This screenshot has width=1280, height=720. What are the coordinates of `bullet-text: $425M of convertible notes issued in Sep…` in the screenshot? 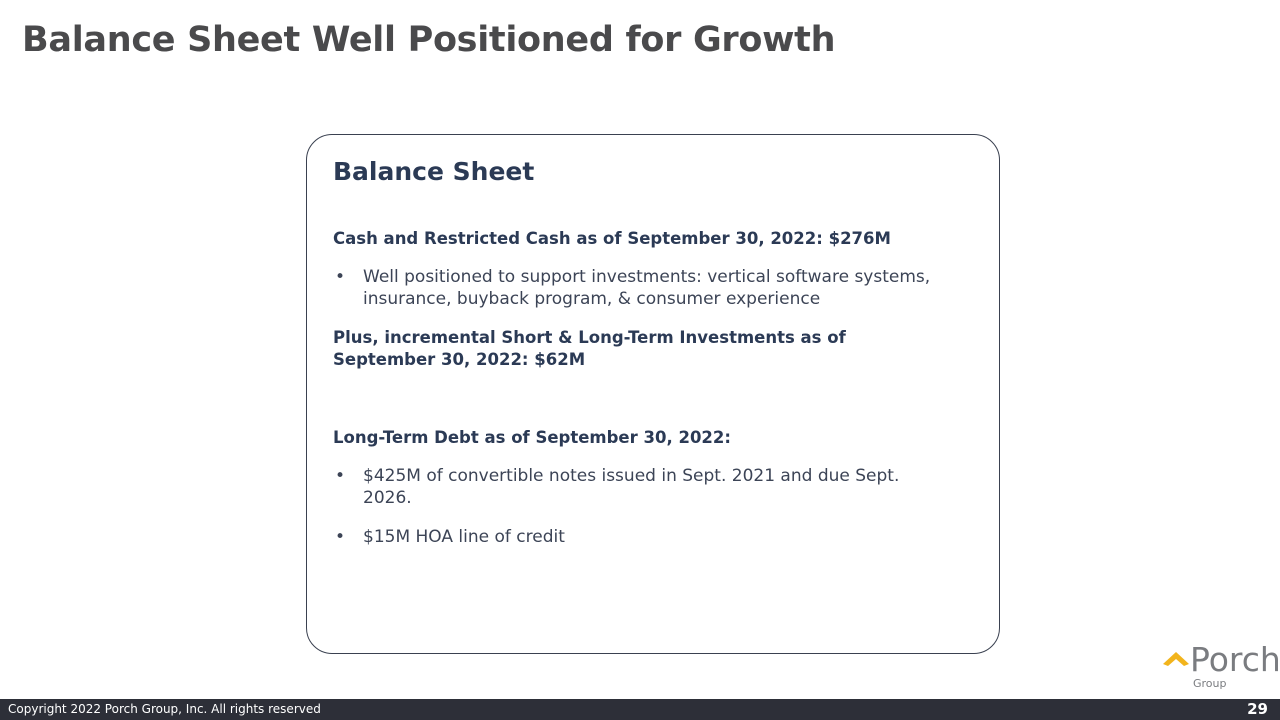 It's located at (631, 487).